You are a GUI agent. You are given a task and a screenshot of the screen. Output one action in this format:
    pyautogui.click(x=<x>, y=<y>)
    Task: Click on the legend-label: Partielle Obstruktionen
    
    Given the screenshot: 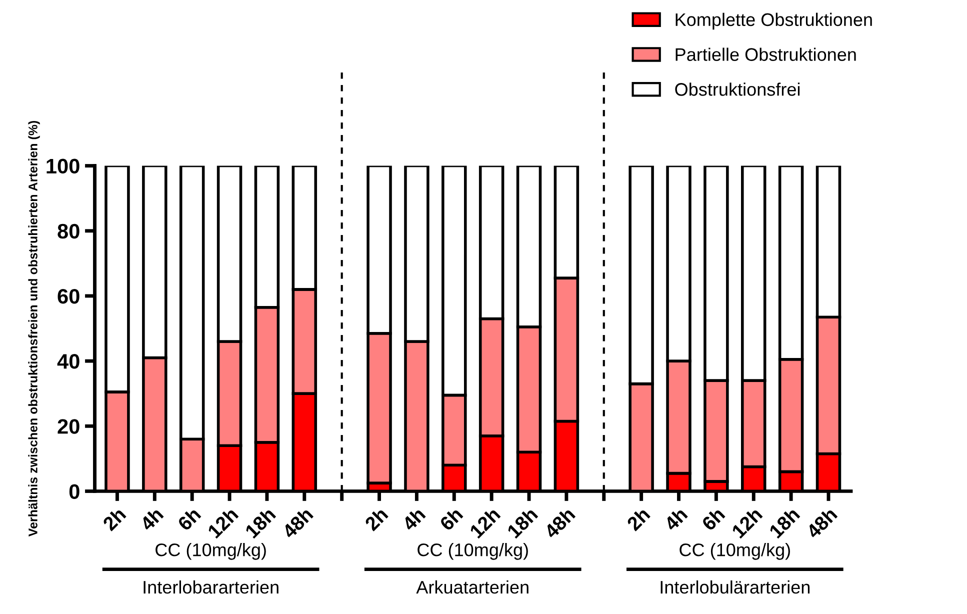 What is the action you would take?
    pyautogui.click(x=766, y=54)
    